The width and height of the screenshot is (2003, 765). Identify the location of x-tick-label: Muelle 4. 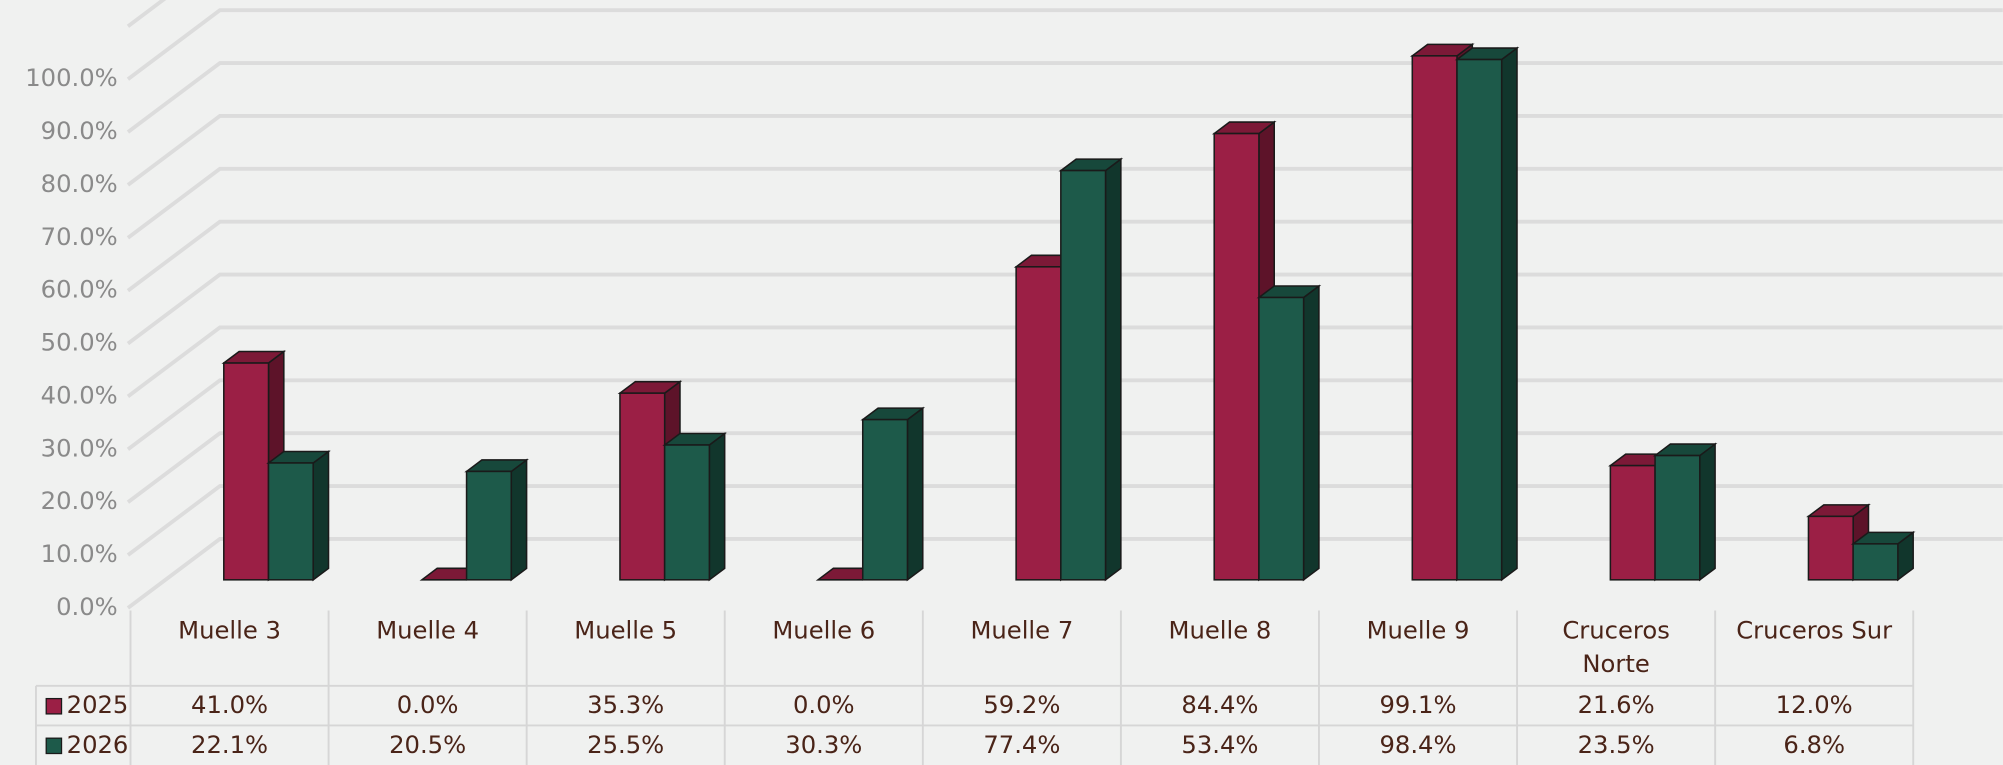
(428, 630).